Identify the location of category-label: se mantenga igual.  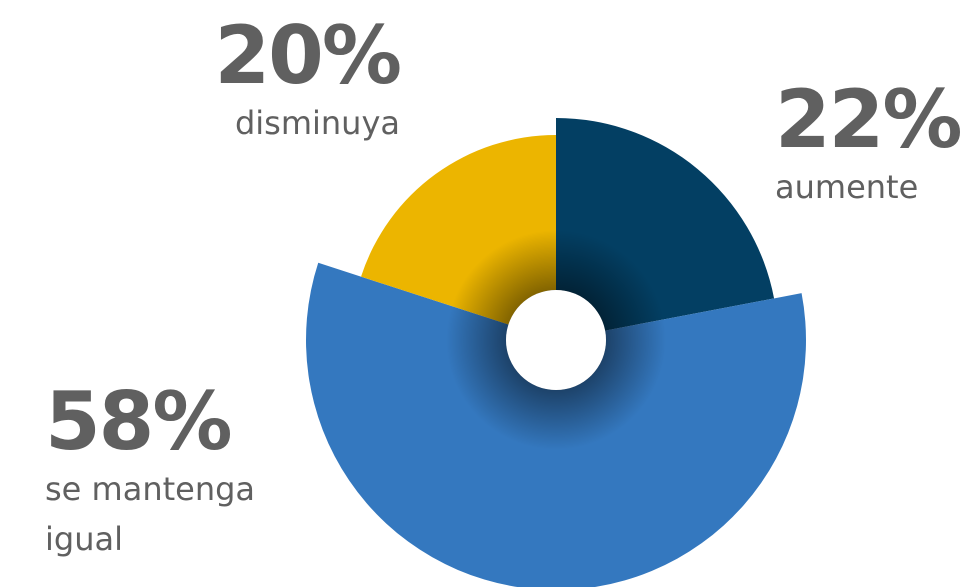
(150, 514).